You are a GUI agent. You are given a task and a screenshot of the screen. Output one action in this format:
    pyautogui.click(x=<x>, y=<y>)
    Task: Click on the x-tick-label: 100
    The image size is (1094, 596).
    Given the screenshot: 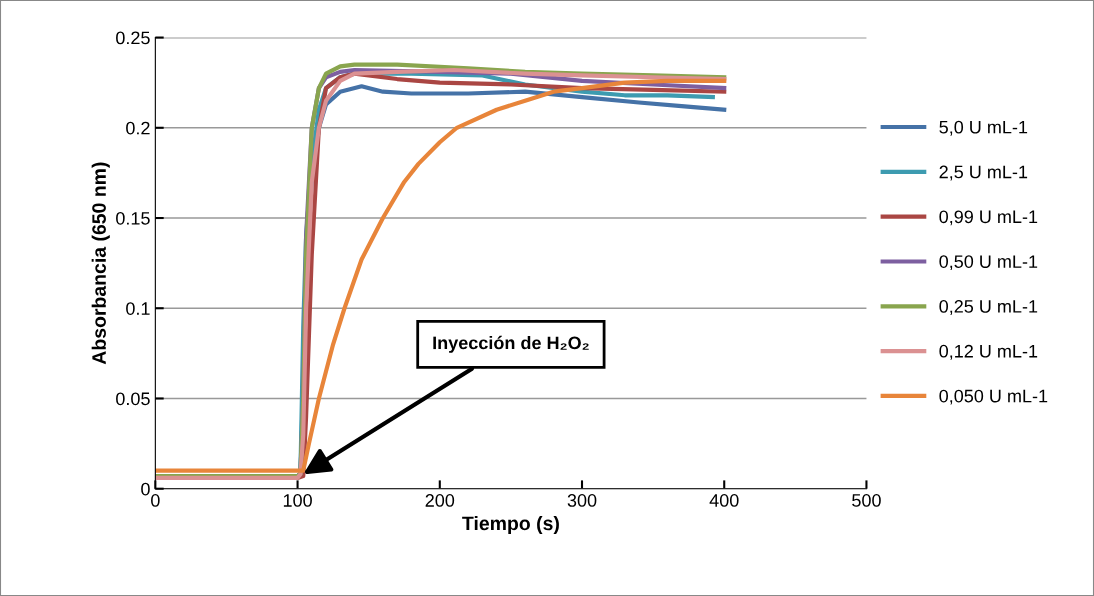 What is the action you would take?
    pyautogui.click(x=297, y=500)
    